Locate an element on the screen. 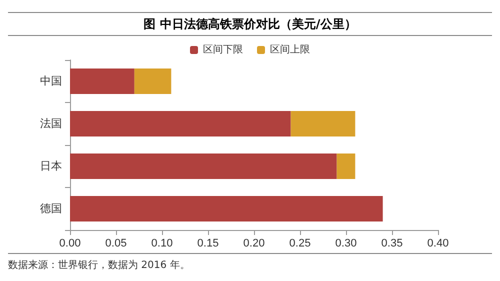  legend-label: 区间上限 is located at coordinates (290, 50).